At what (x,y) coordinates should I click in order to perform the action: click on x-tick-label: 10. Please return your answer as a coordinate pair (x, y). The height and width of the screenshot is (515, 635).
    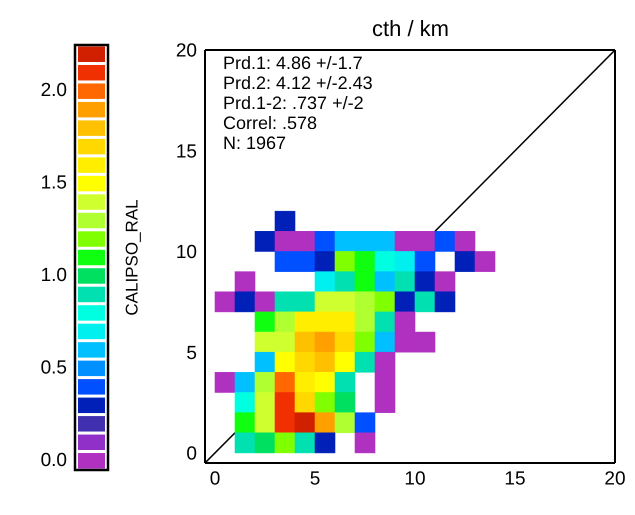
    Looking at the image, I should click on (415, 479).